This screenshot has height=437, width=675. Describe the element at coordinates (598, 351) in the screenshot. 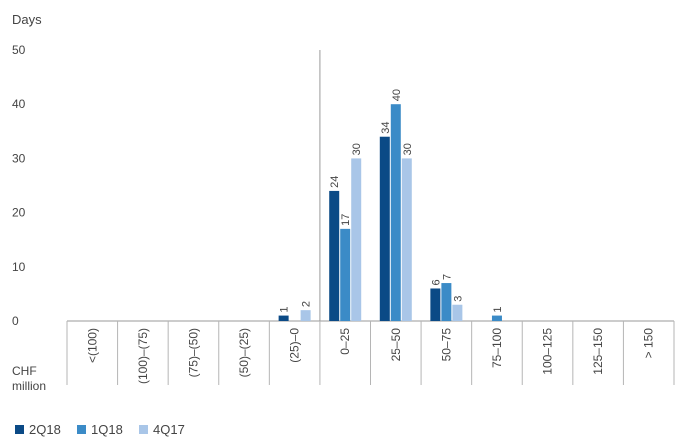

I see `x-tick-label: 125–150` at that location.